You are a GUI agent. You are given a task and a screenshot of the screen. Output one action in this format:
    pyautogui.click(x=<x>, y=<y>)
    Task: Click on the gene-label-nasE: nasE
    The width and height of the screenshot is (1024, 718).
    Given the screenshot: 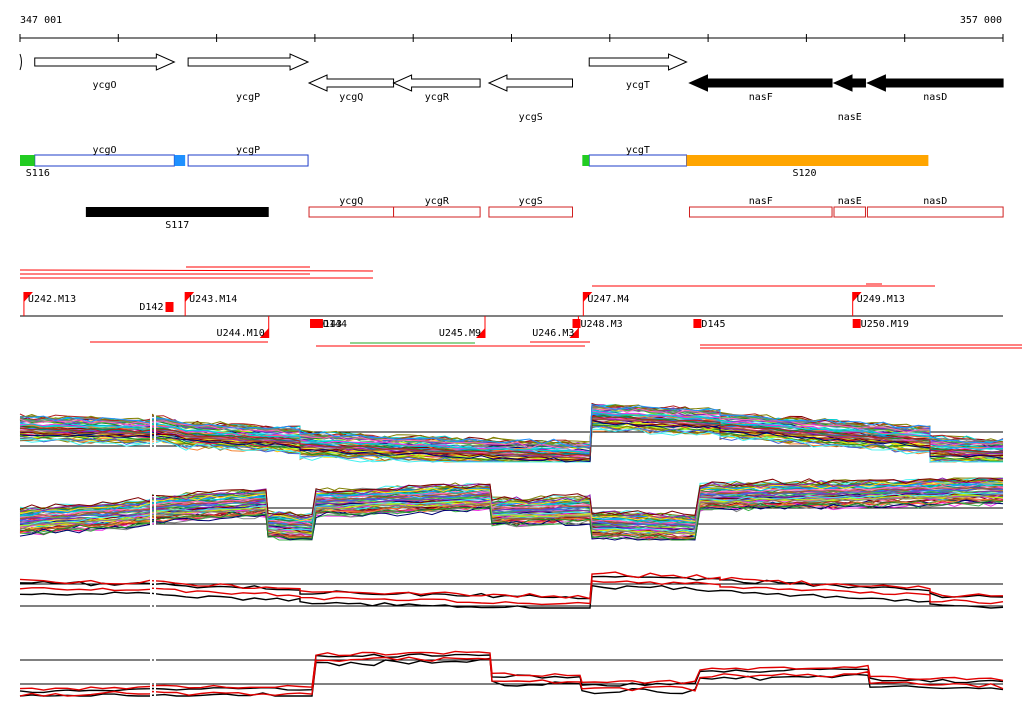 What is the action you would take?
    pyautogui.click(x=850, y=117)
    